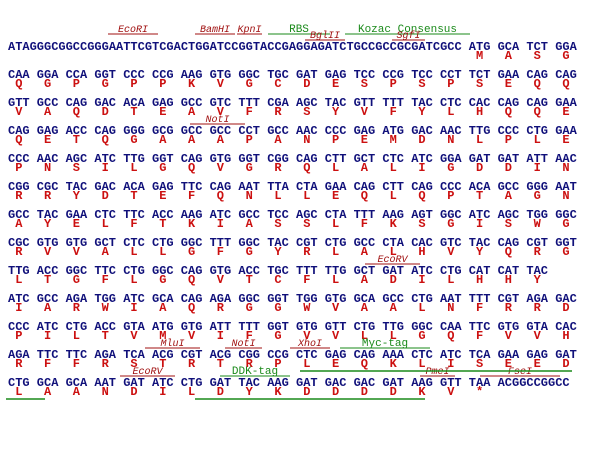 This screenshot has width=600, height=455. Describe the element at coordinates (422, 383) in the screenshot. I see `codon: AAG` at that location.